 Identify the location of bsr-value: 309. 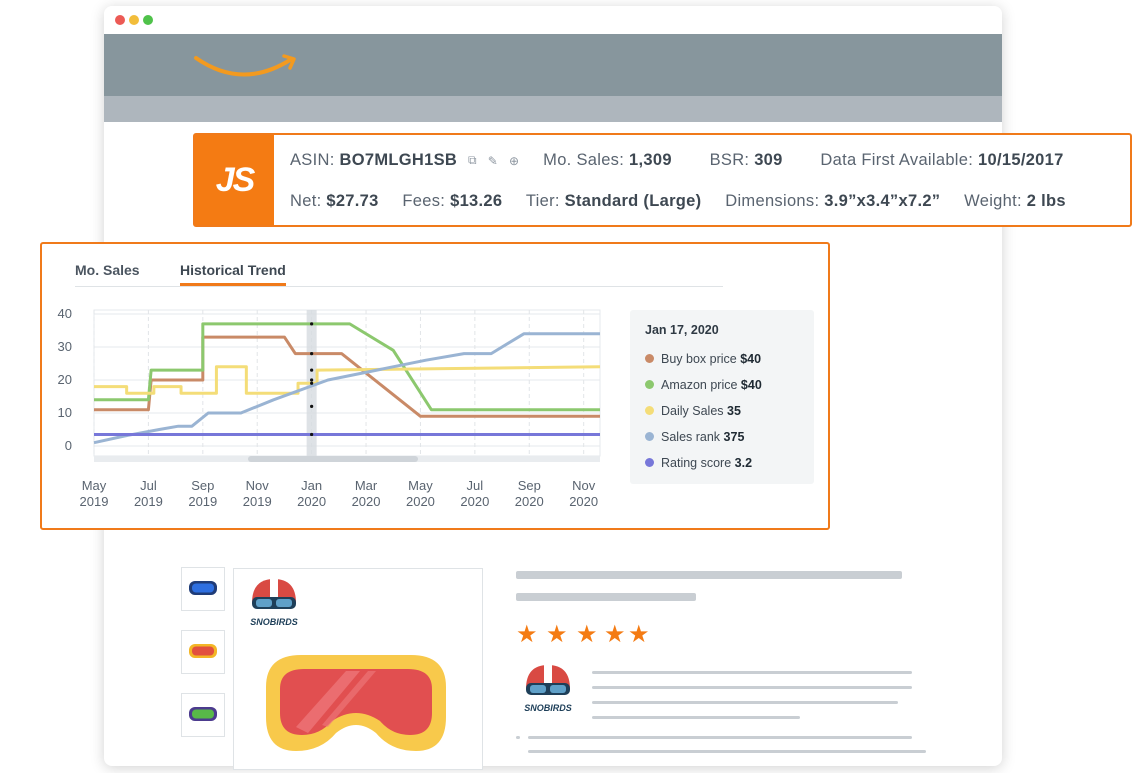
(768, 160).